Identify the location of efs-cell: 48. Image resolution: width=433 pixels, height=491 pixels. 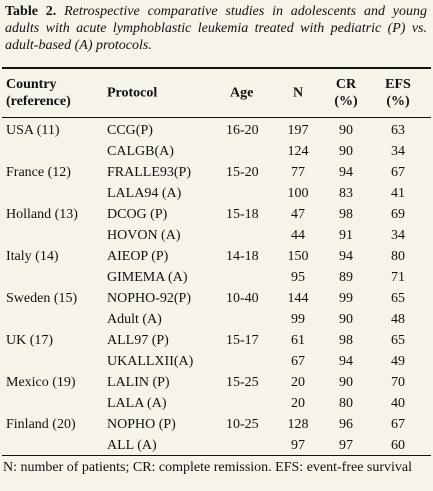
(398, 319).